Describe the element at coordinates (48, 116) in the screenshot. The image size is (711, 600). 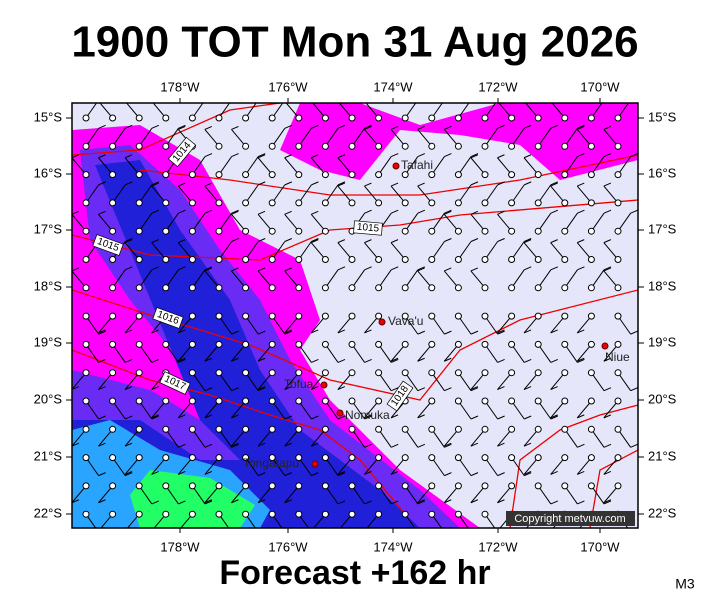
I see `lat-label: 15°S` at that location.